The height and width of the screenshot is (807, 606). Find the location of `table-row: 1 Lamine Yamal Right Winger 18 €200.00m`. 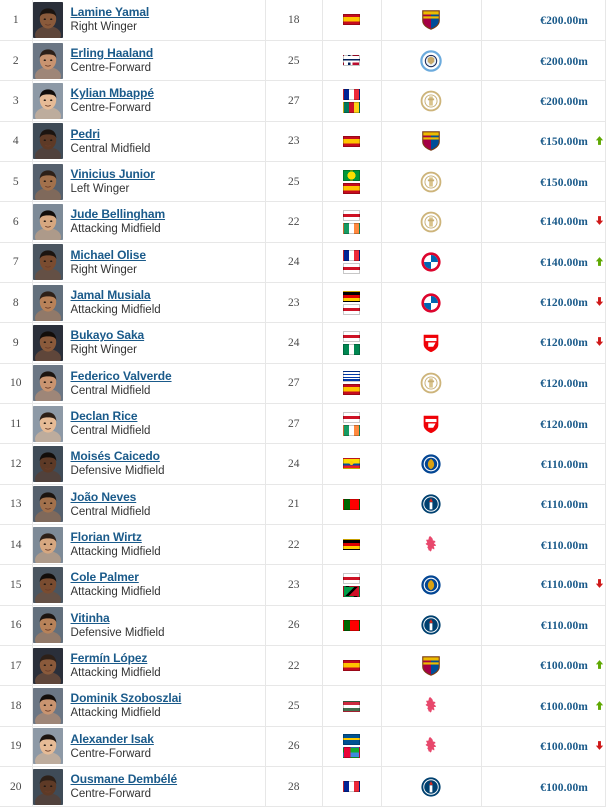

table-row: 1 Lamine Yamal Right Winger 18 €200.00m is located at coordinates (303, 20).